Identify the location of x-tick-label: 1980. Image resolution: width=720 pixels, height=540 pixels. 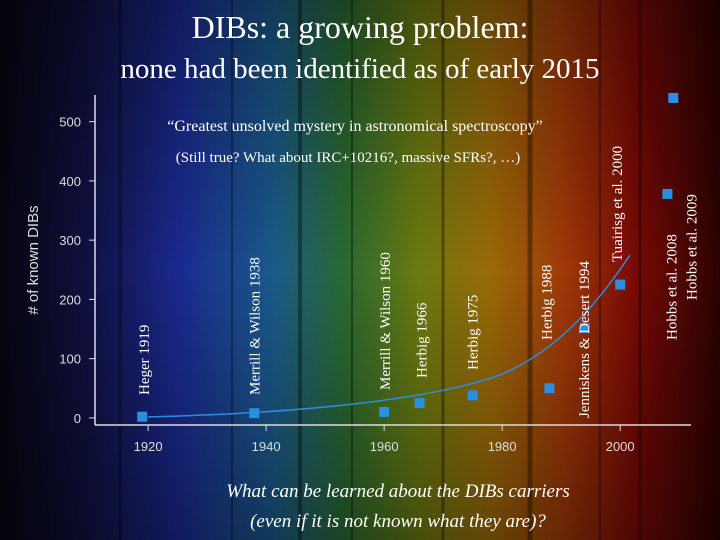
(502, 446).